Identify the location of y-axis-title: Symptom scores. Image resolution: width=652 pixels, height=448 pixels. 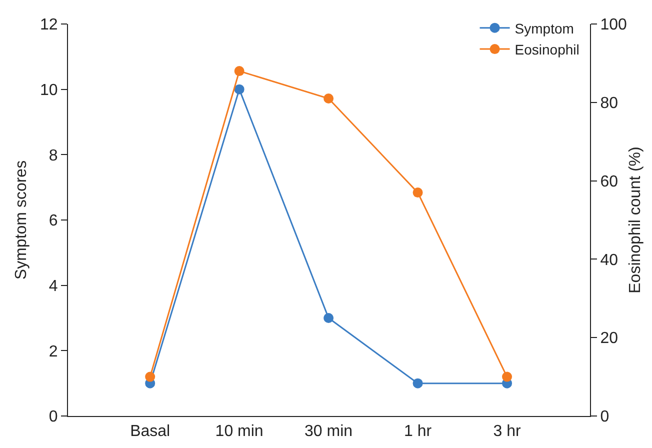
(21, 220).